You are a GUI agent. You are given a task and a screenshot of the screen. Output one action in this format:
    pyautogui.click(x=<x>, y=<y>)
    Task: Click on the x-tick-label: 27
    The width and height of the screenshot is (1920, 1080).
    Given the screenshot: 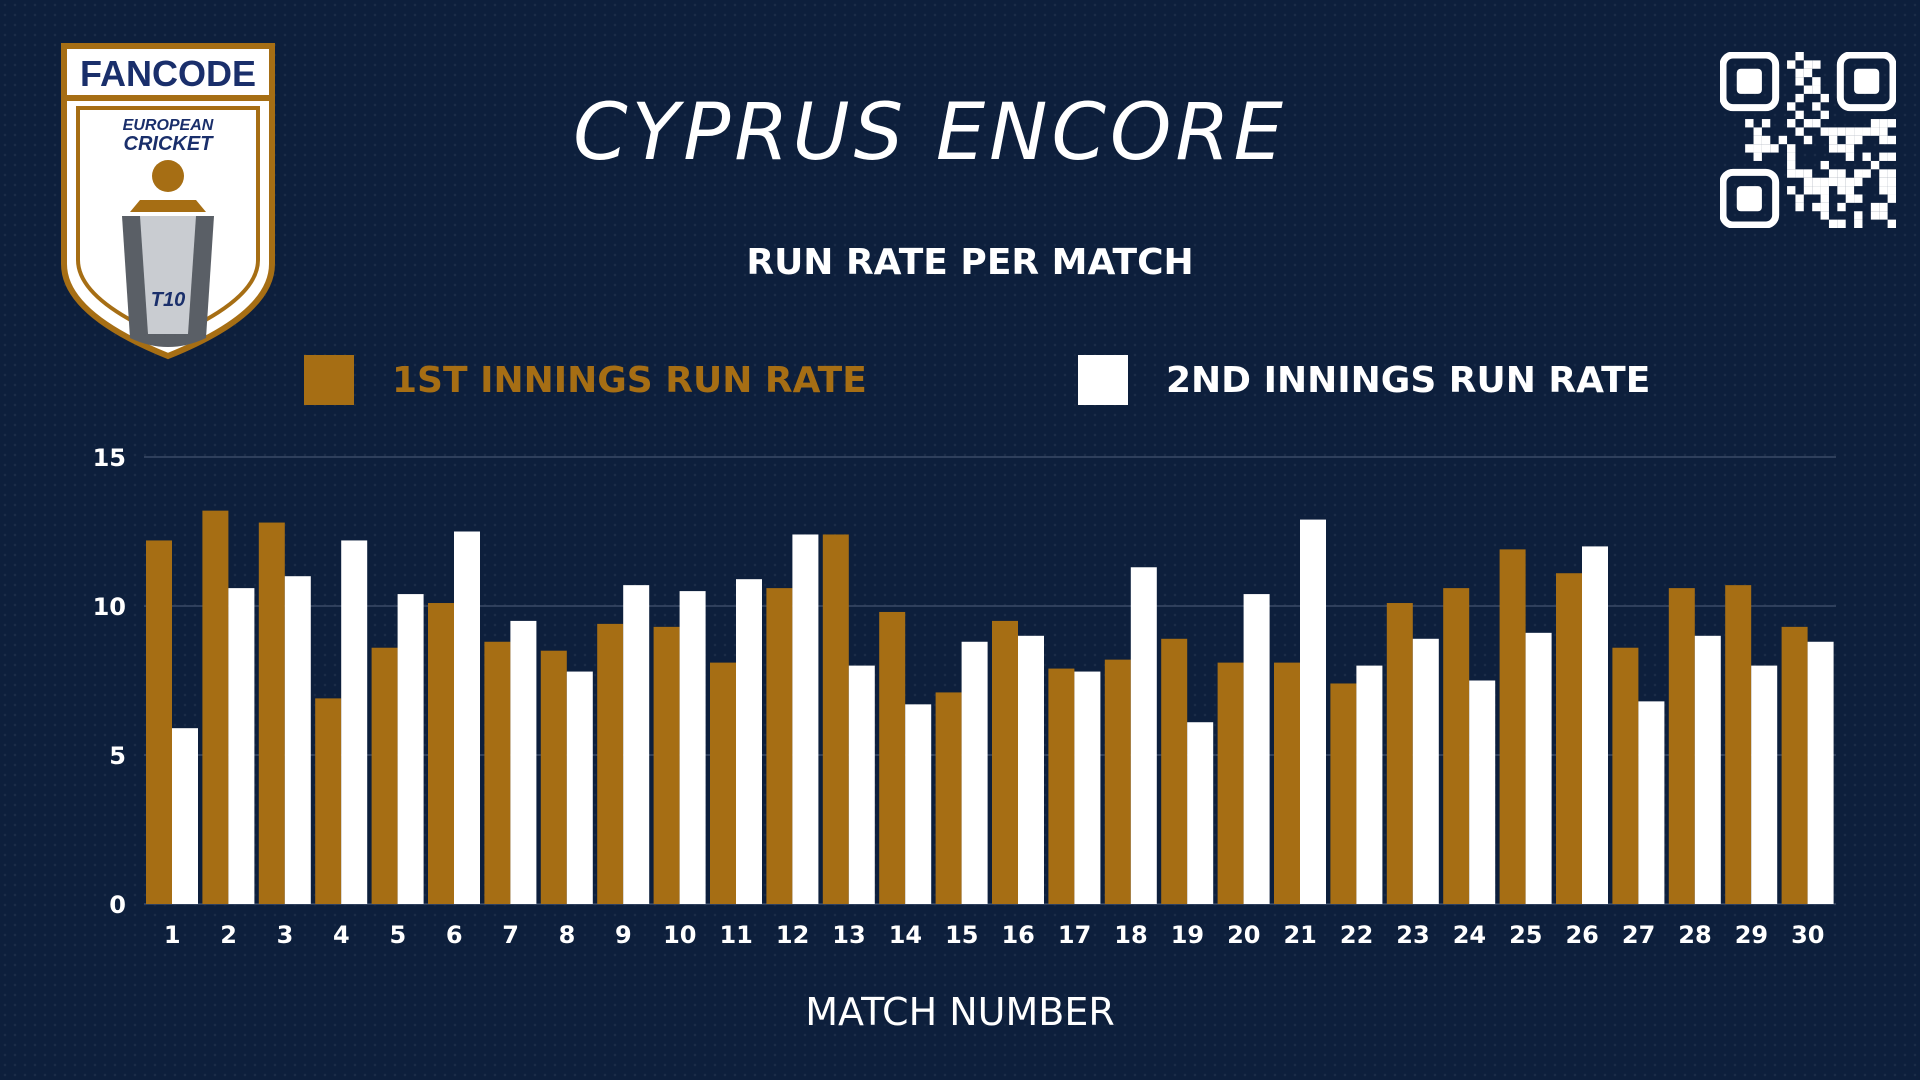 What is the action you would take?
    pyautogui.click(x=1638, y=935)
    